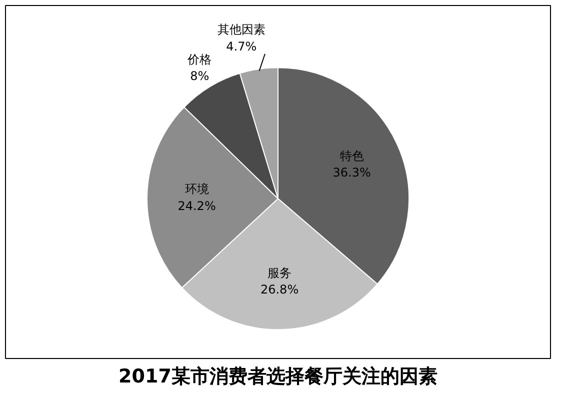 The width and height of the screenshot is (561, 398). Describe the element at coordinates (196, 189) in the screenshot. I see `slice-label: 环境` at that location.